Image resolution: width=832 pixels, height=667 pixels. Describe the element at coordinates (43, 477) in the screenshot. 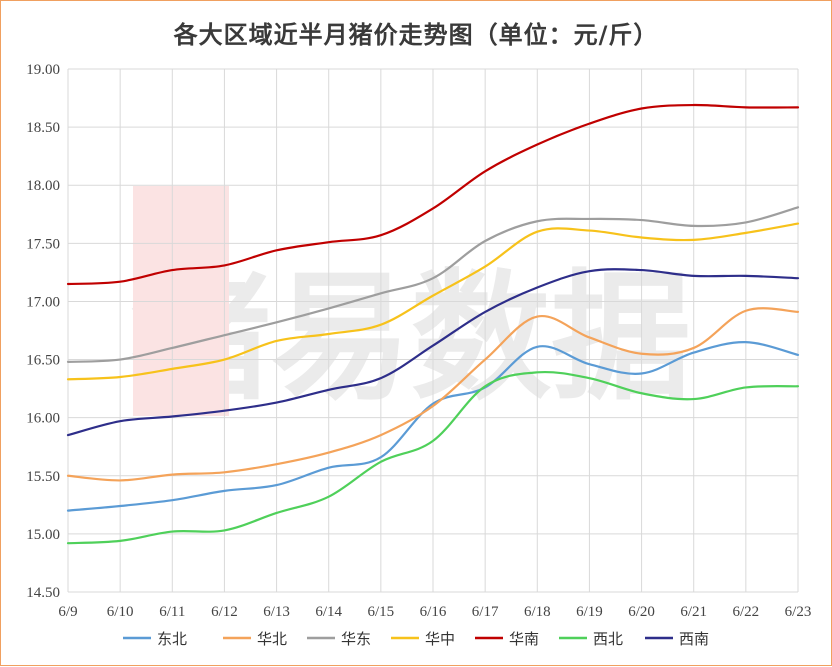

I see `y-tick-label: 15.50` at that location.